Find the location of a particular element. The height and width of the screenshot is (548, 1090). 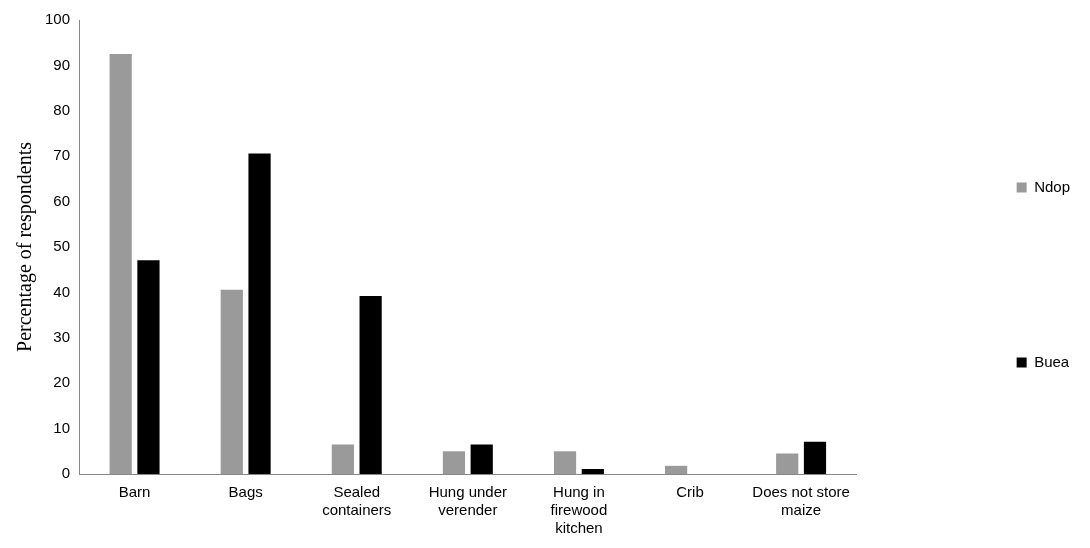

y-tick-label: 30 is located at coordinates (62, 336).